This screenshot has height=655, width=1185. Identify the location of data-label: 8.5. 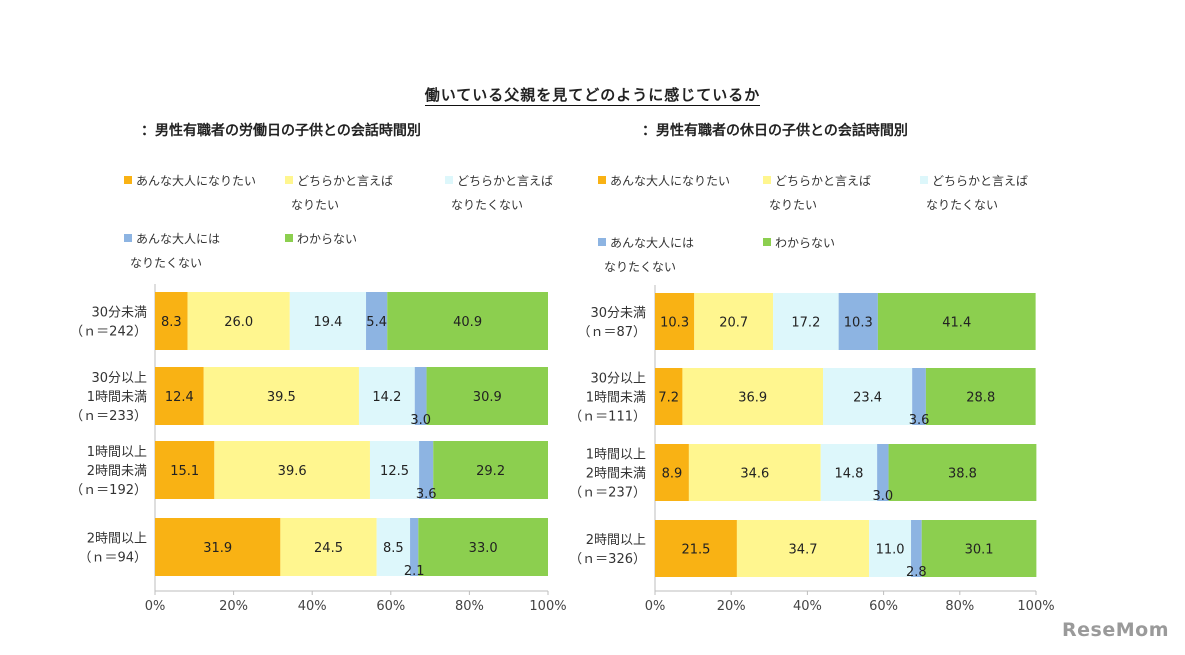
(393, 548).